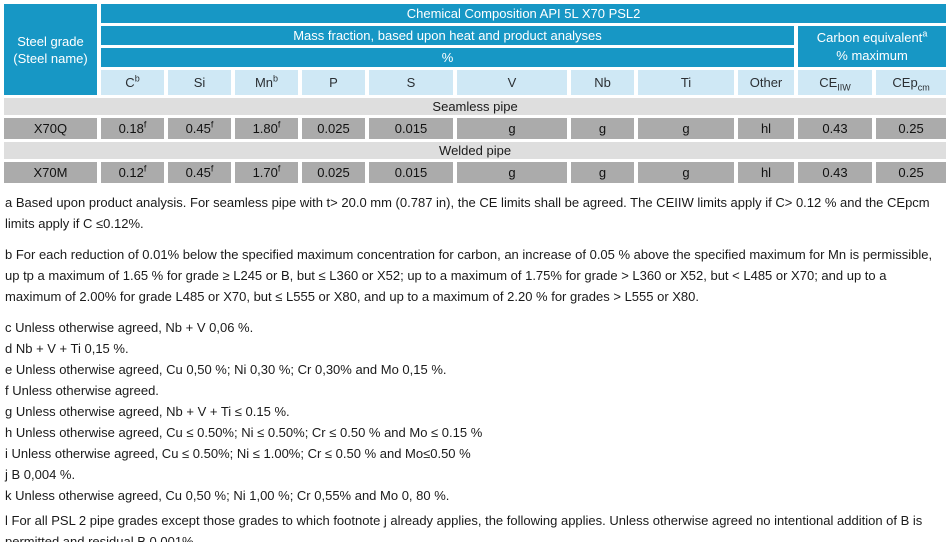 The width and height of the screenshot is (950, 542). What do you see at coordinates (266, 128) in the screenshot?
I see `x70q-mn: 1.80f` at bounding box center [266, 128].